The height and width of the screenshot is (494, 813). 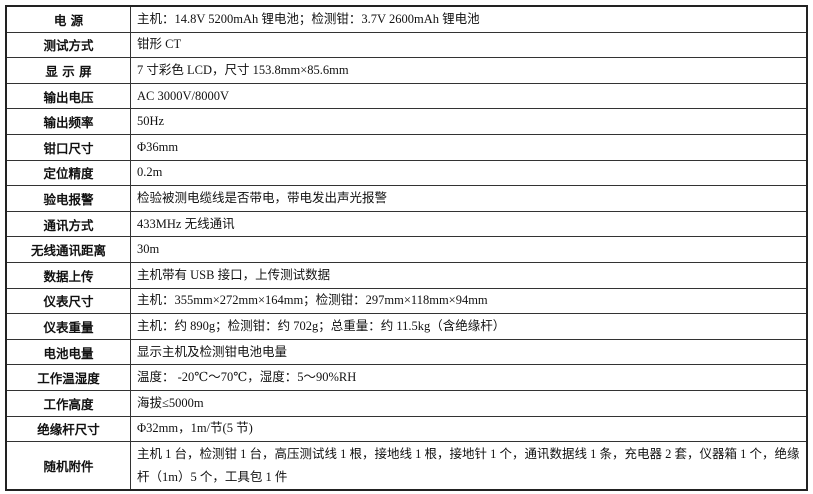 I want to click on row-value: Φ36mm, so click(x=469, y=147).